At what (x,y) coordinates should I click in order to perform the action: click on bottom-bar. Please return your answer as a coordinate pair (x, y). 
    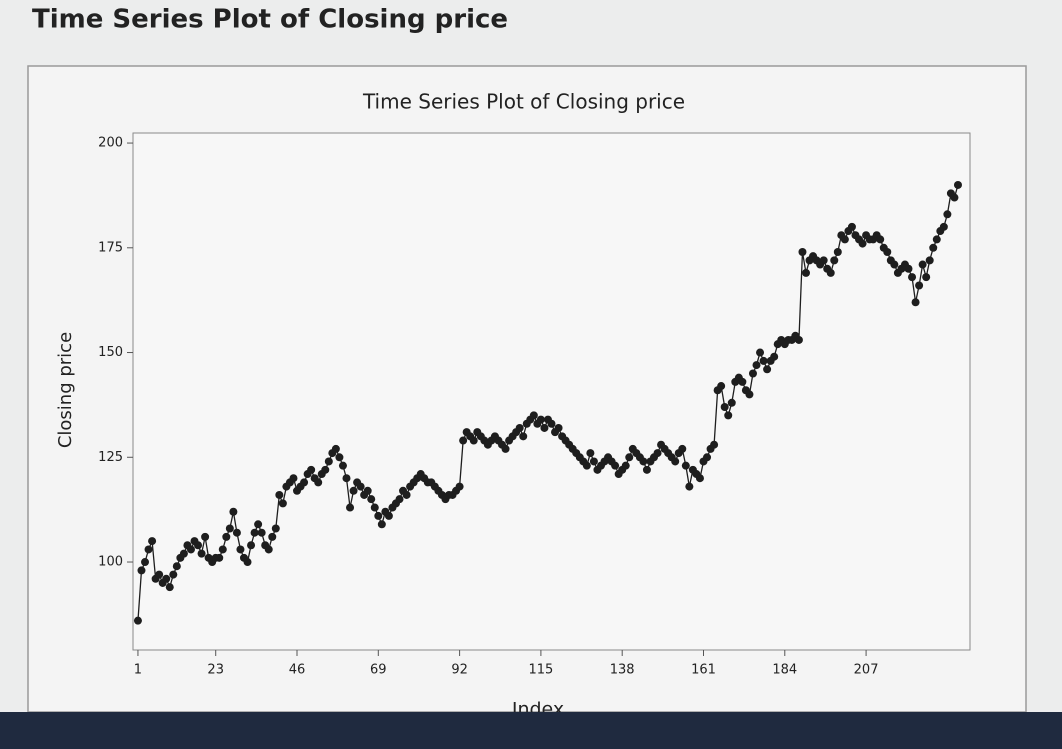
    Looking at the image, I should click on (531, 730).